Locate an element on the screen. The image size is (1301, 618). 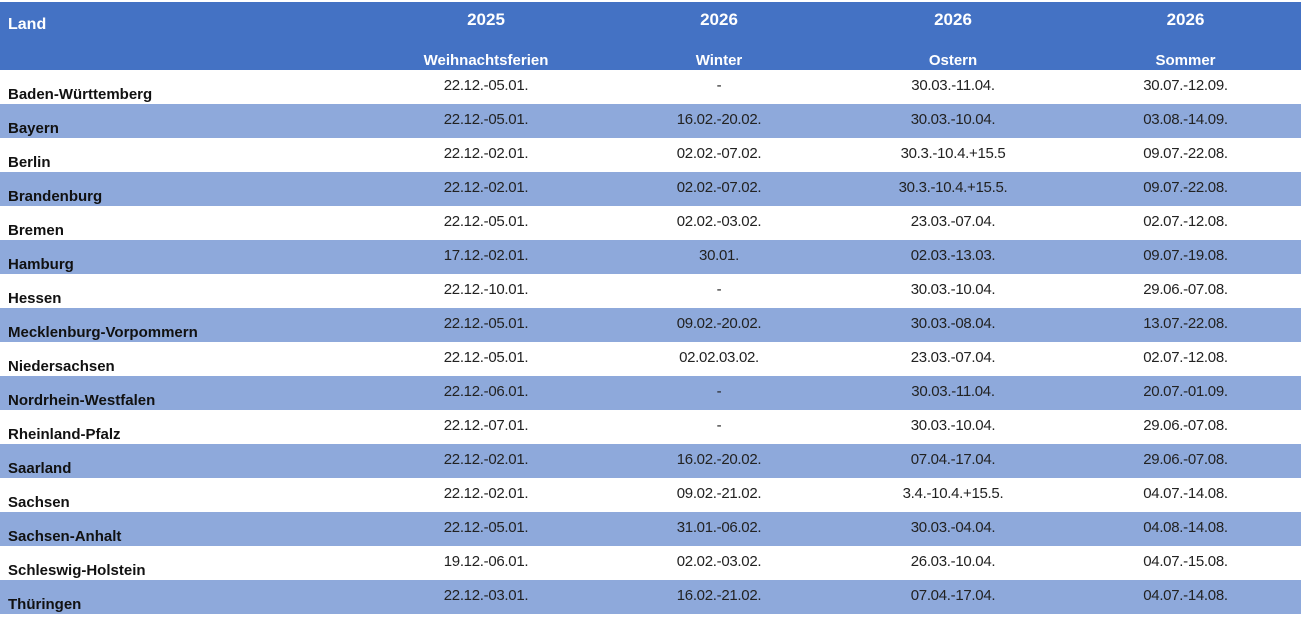
header-name: Sommer is located at coordinates (1185, 60).